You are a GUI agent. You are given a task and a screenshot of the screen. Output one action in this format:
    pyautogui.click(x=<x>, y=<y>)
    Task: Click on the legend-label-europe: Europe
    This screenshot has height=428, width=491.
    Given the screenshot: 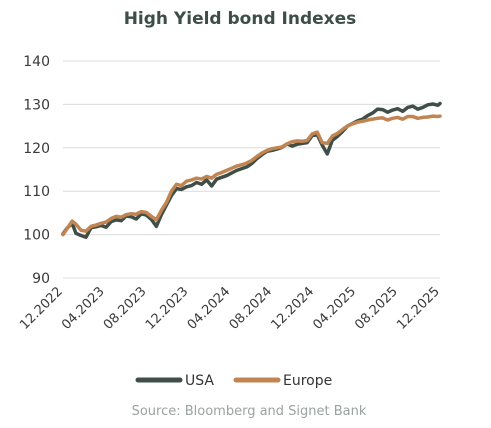 What is the action you would take?
    pyautogui.click(x=307, y=381)
    